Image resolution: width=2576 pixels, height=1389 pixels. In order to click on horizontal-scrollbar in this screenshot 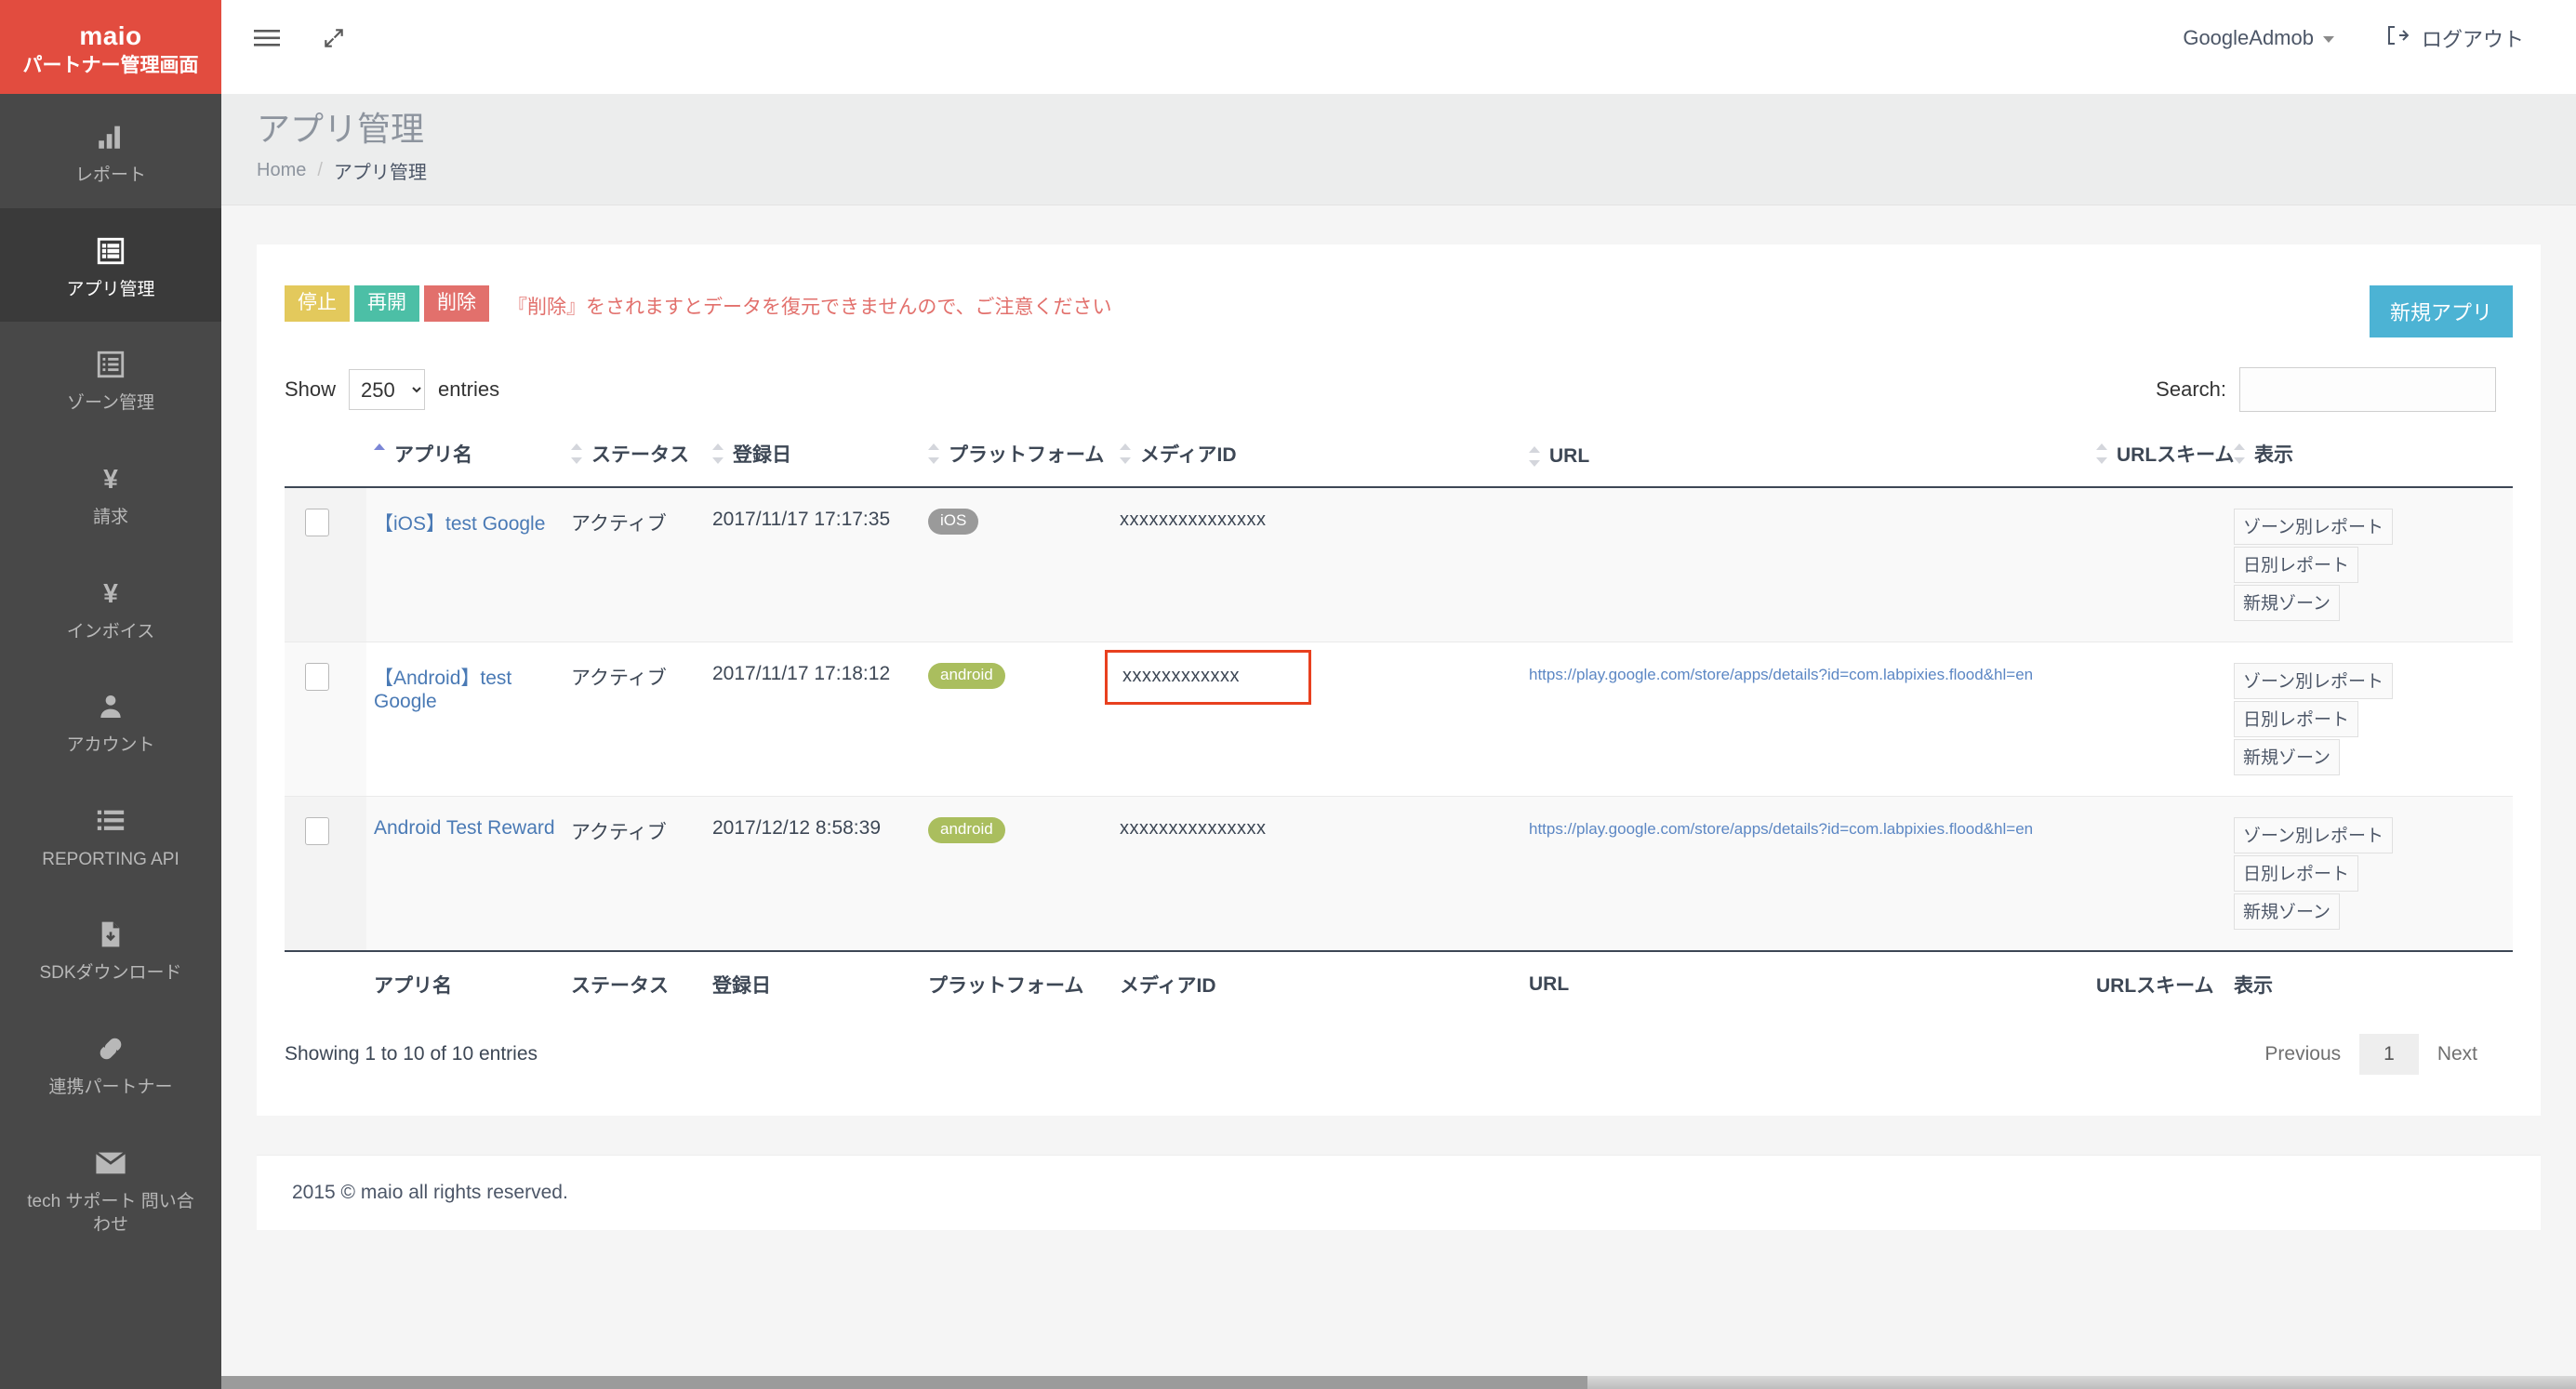, I will do `click(1398, 1382)`.